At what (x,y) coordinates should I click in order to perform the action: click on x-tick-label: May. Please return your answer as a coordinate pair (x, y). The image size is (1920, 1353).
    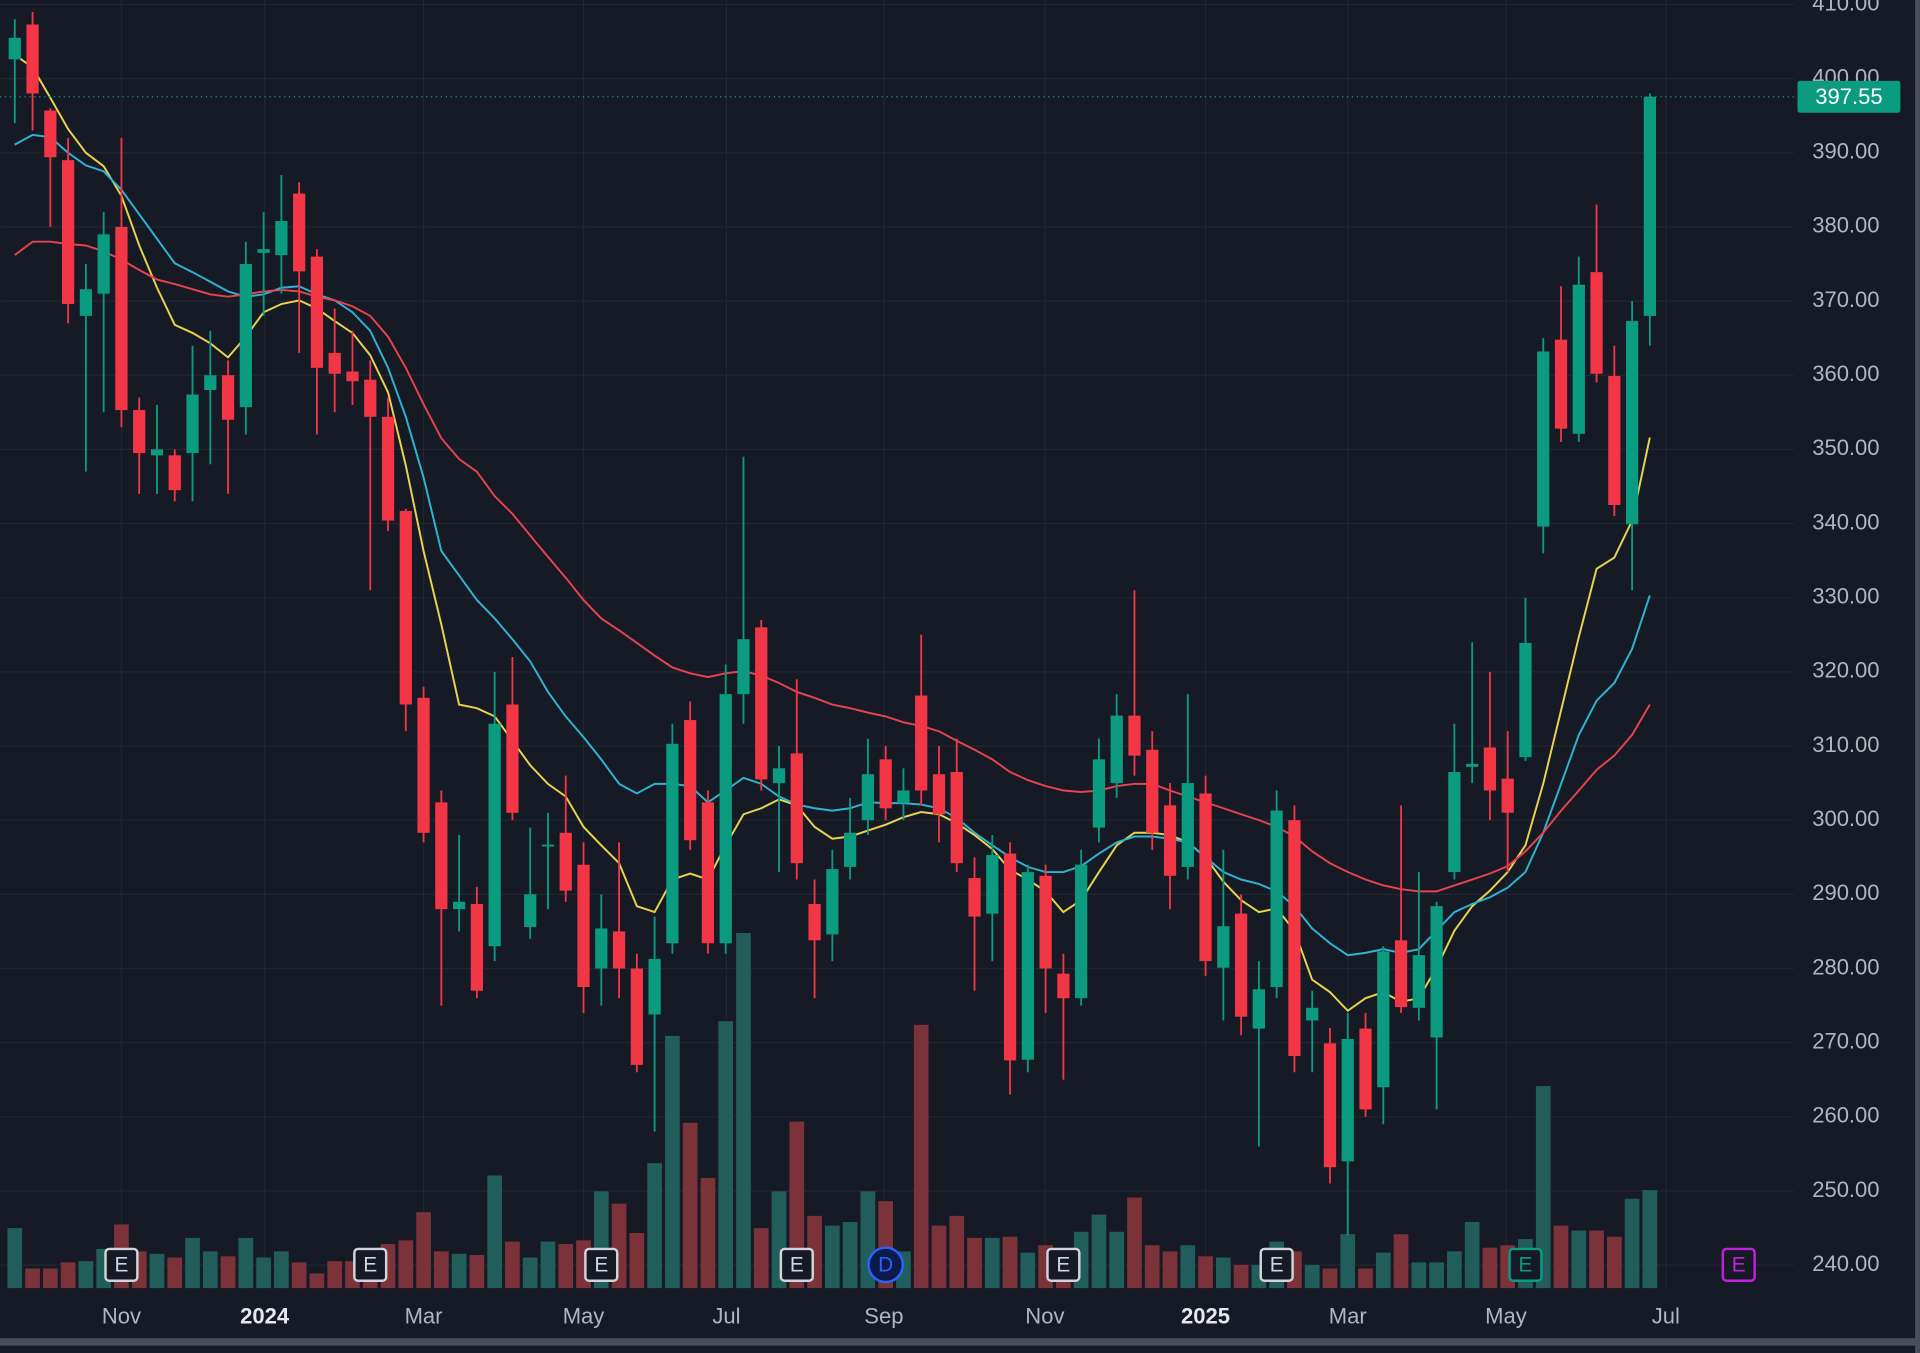
    Looking at the image, I should click on (1506, 1315).